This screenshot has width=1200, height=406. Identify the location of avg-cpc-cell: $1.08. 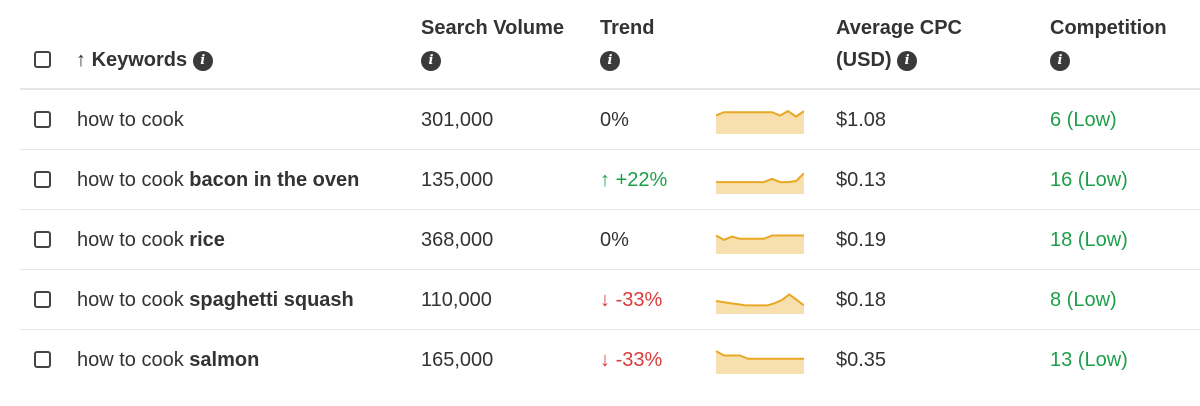
(861, 120).